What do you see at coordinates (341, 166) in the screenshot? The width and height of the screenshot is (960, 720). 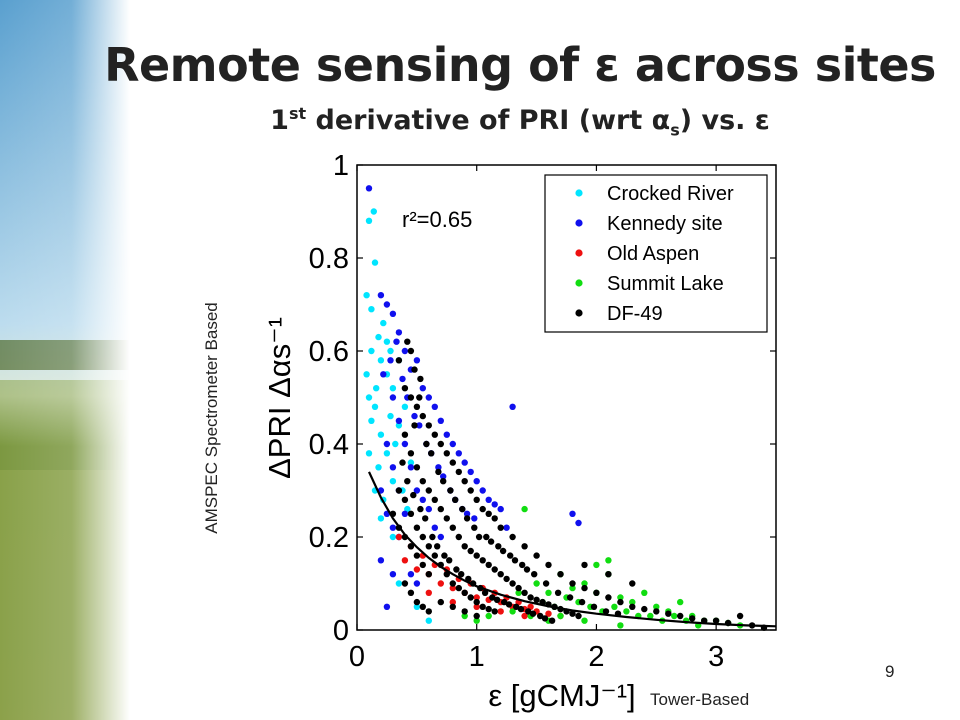 I see `y-tick-label: 1` at bounding box center [341, 166].